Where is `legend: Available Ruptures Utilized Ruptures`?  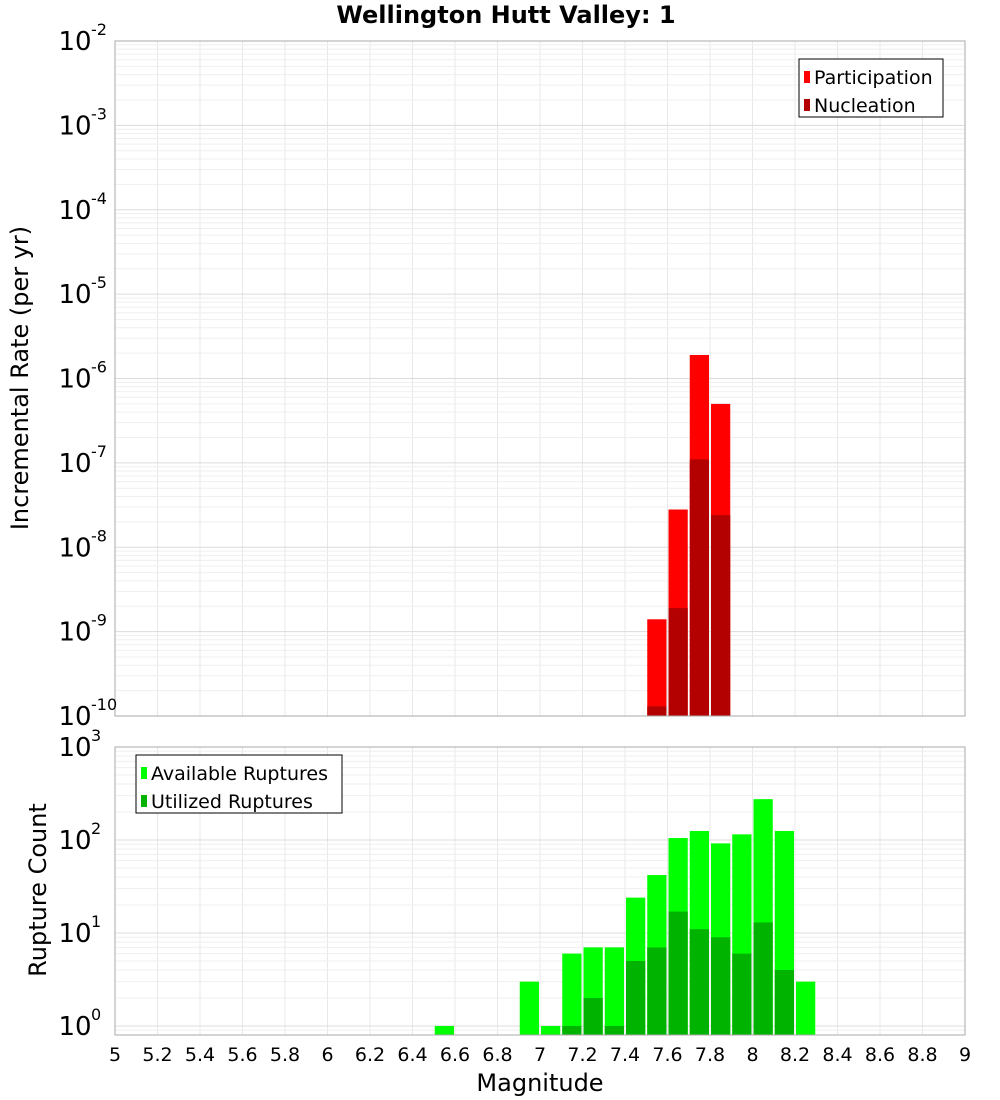 legend: Available Ruptures Utilized Ruptures is located at coordinates (239, 784).